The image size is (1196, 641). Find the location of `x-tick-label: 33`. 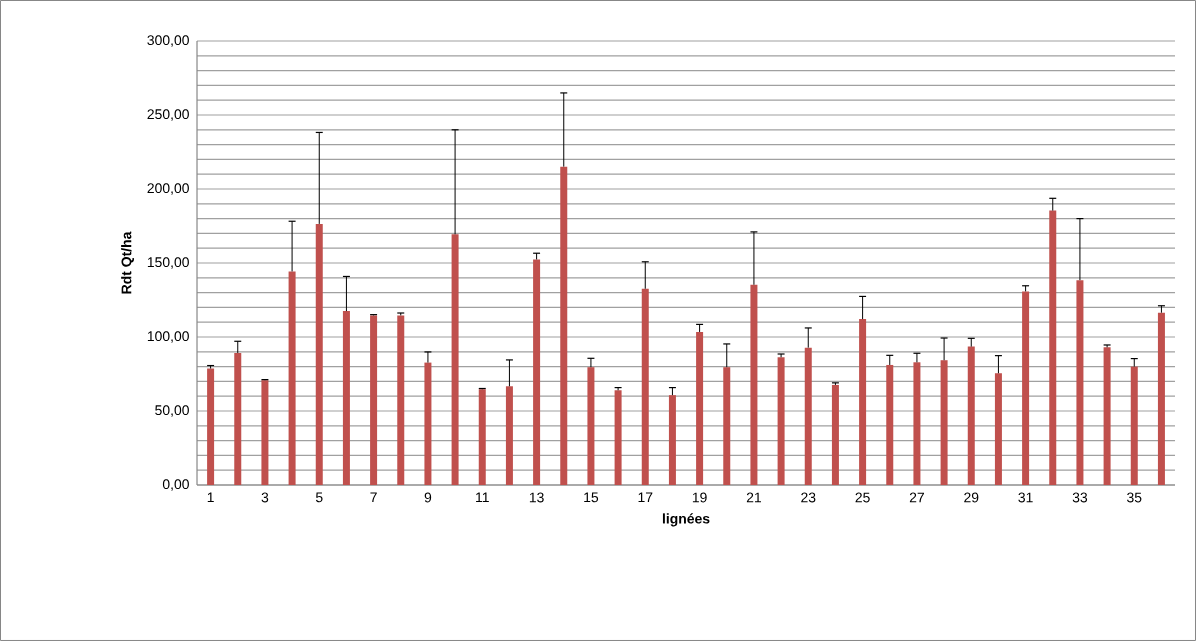

x-tick-label: 33 is located at coordinates (1080, 497).